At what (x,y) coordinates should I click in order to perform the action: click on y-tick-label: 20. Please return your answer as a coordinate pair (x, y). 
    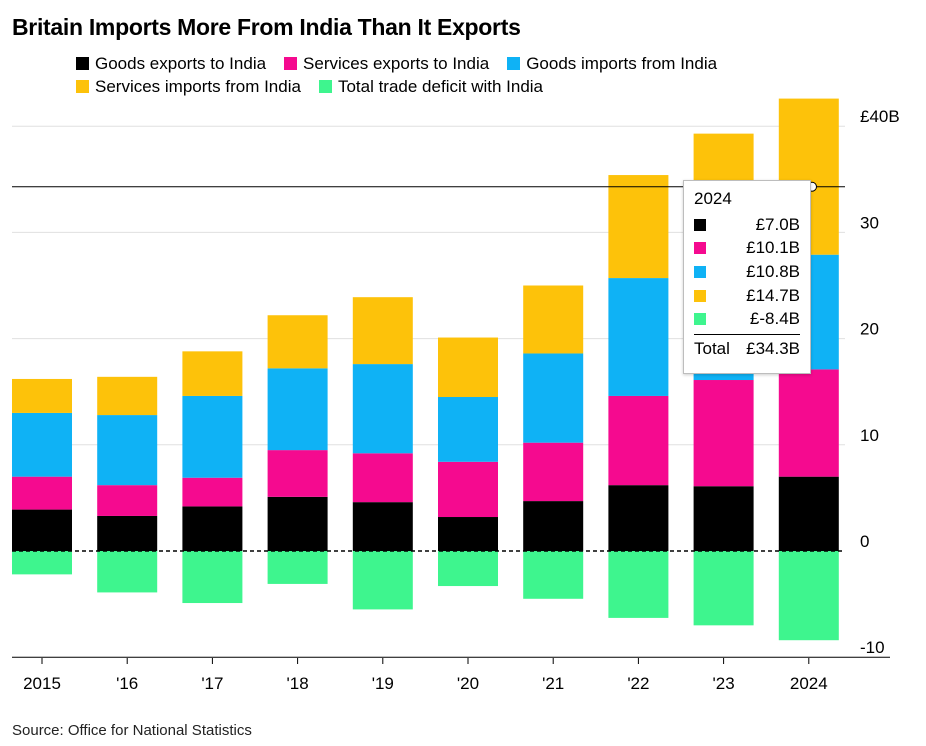
    Looking at the image, I should click on (869, 329).